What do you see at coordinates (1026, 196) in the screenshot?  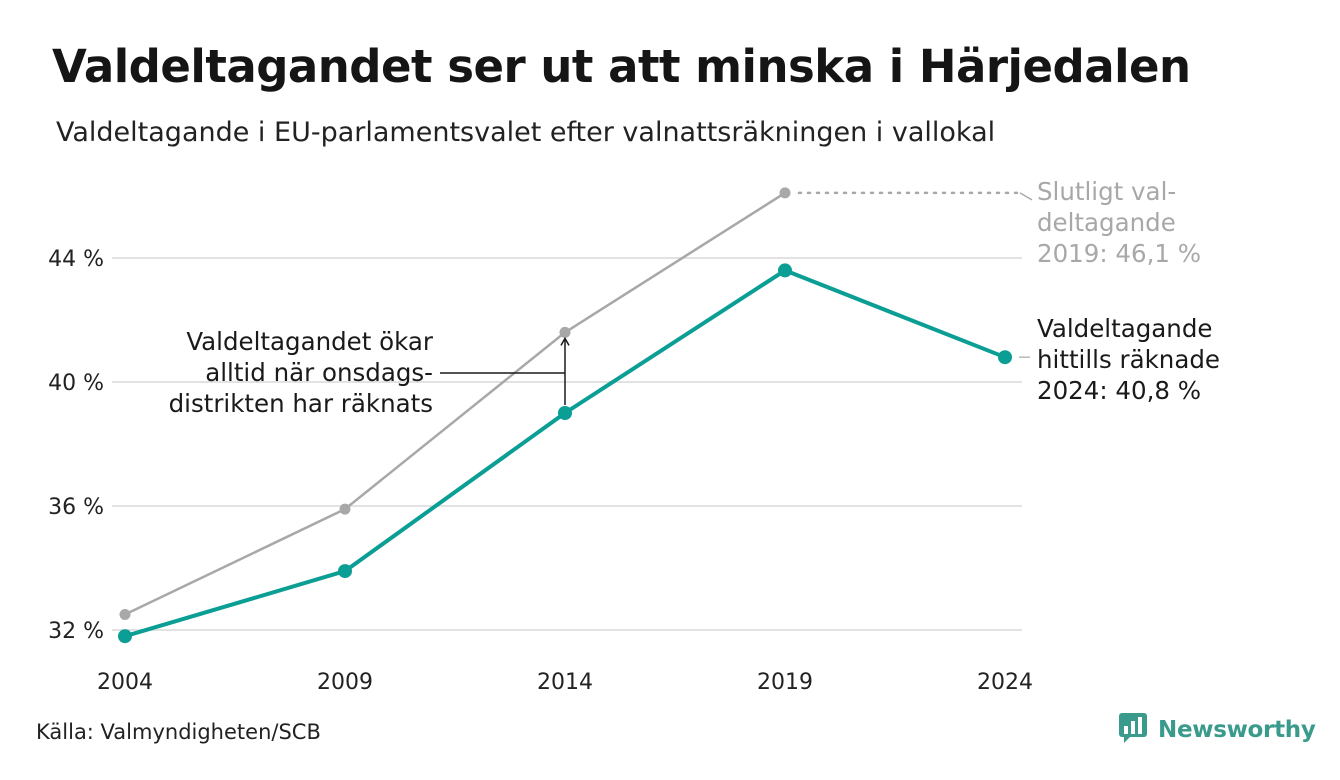 I see `annotation-leader-final-tick` at bounding box center [1026, 196].